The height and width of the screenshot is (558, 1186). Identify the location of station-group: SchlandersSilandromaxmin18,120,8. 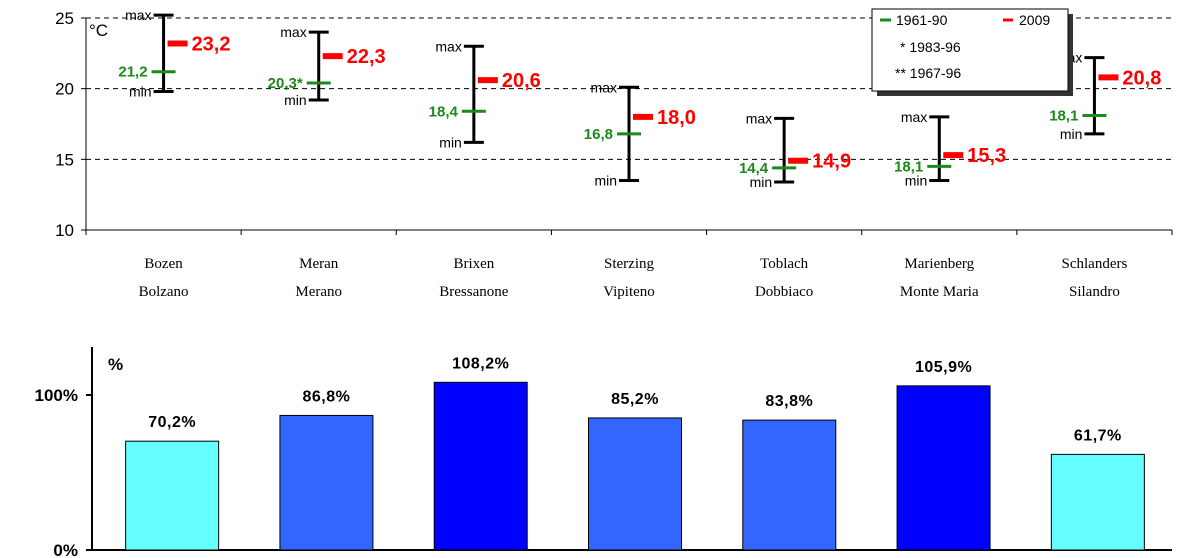
(1105, 175).